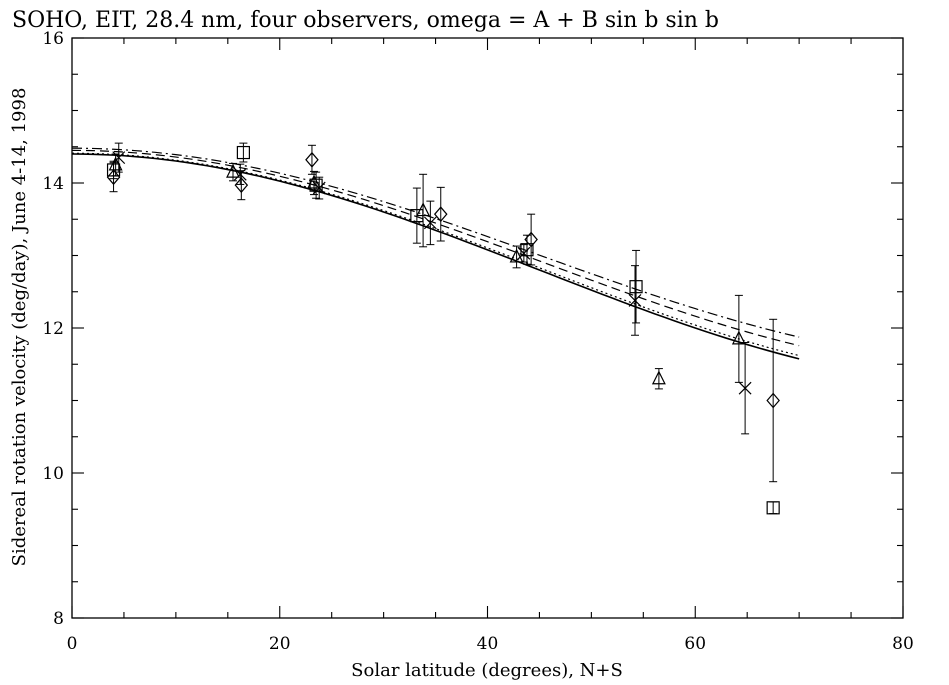 The width and height of the screenshot is (949, 685). Describe the element at coordinates (72, 644) in the screenshot. I see `x-tick-label: 0` at that location.